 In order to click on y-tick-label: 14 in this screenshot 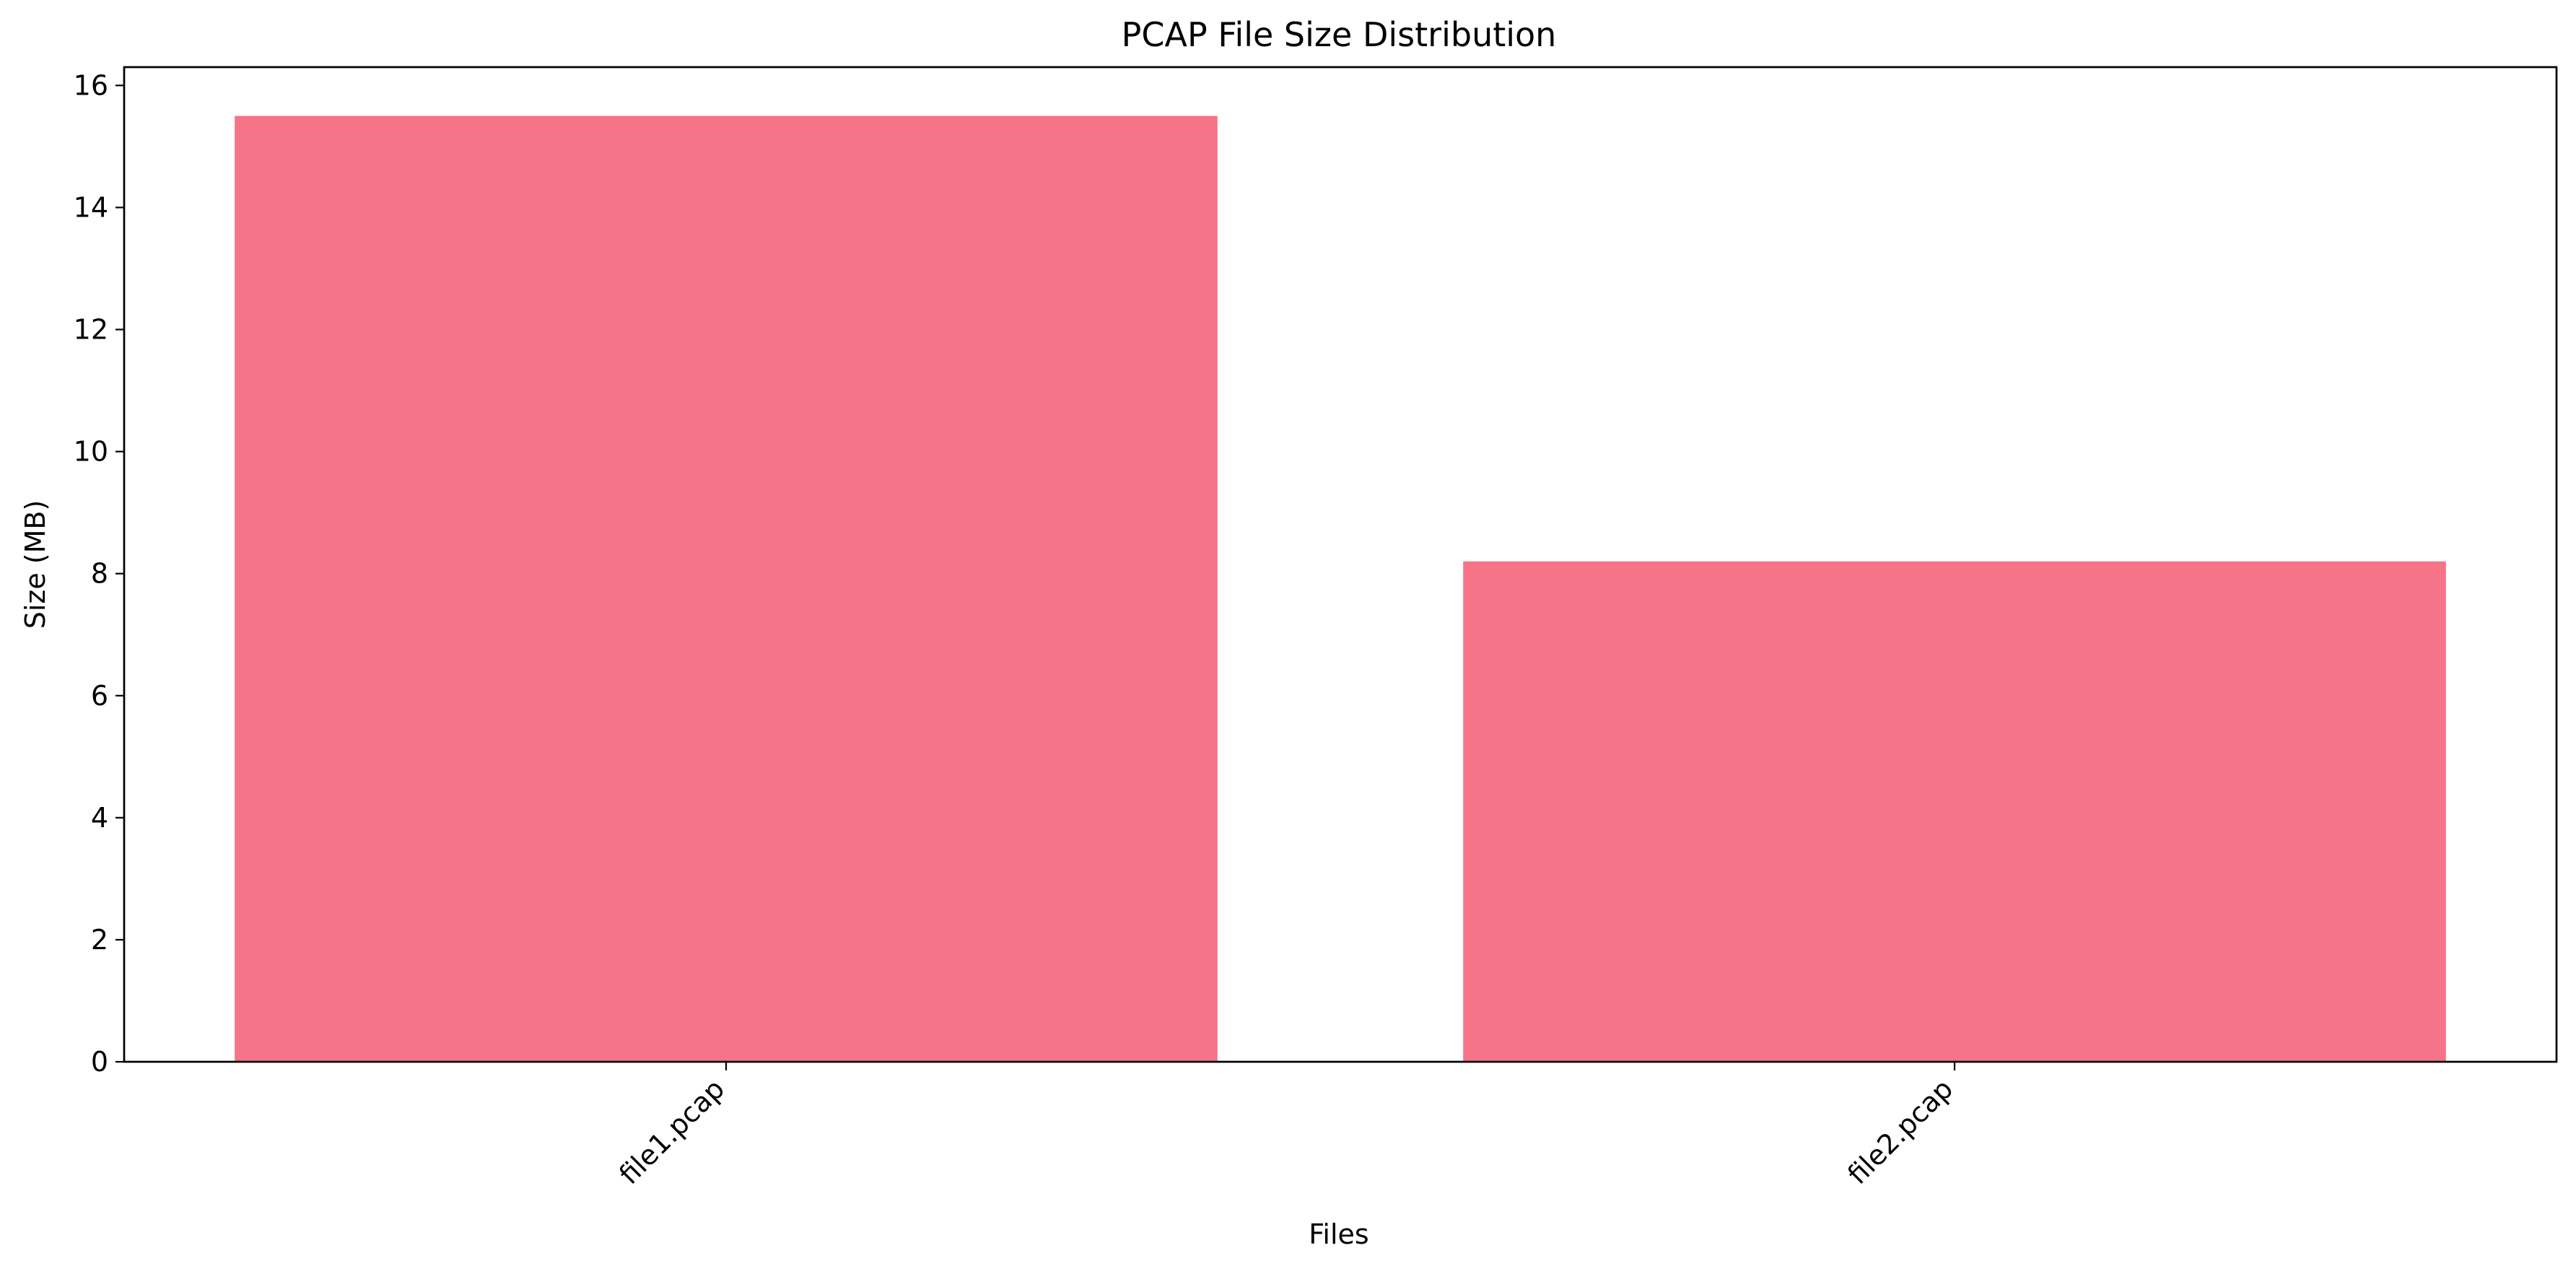, I will do `click(91, 207)`.